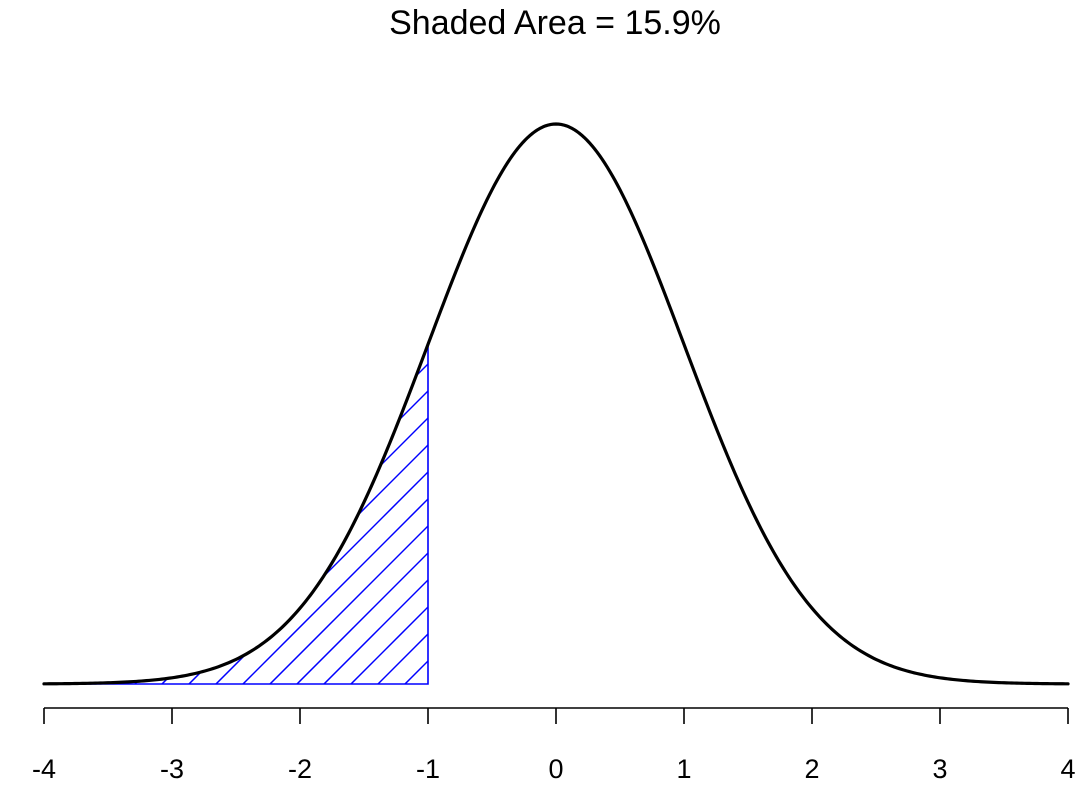 The image size is (1085, 800). What do you see at coordinates (939, 769) in the screenshot?
I see `x-tick-label: 3` at bounding box center [939, 769].